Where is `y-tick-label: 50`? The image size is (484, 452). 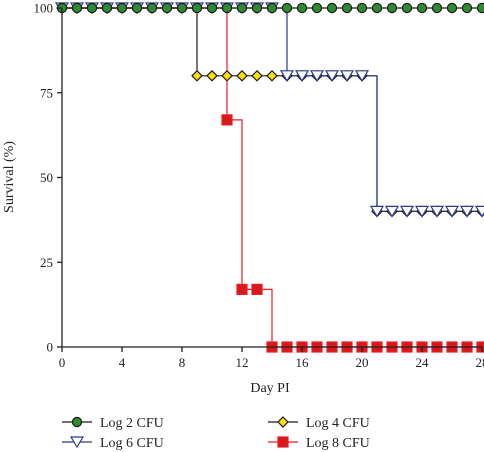 y-tick-label: 50 is located at coordinates (46, 177).